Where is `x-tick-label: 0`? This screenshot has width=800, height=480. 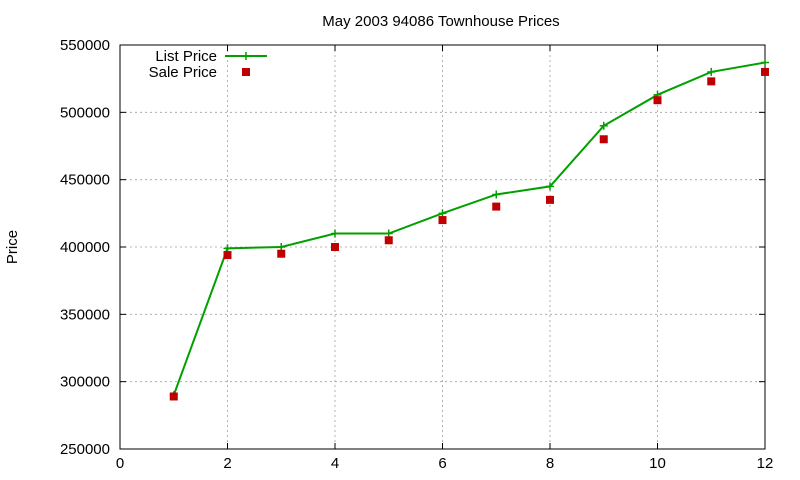
x-tick-label: 0 is located at coordinates (120, 463).